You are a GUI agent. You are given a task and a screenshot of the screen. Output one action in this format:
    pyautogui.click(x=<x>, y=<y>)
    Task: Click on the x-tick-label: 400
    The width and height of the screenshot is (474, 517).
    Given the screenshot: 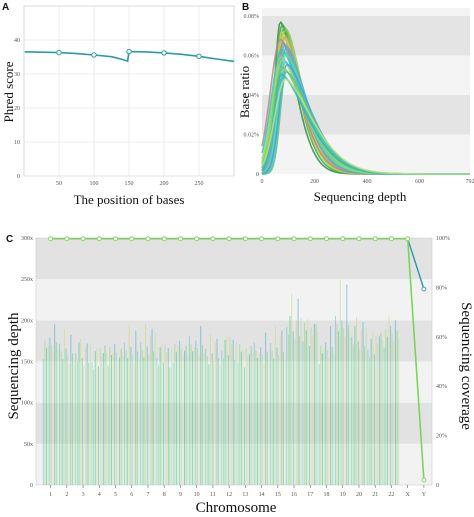 What is the action you would take?
    pyautogui.click(x=367, y=182)
    